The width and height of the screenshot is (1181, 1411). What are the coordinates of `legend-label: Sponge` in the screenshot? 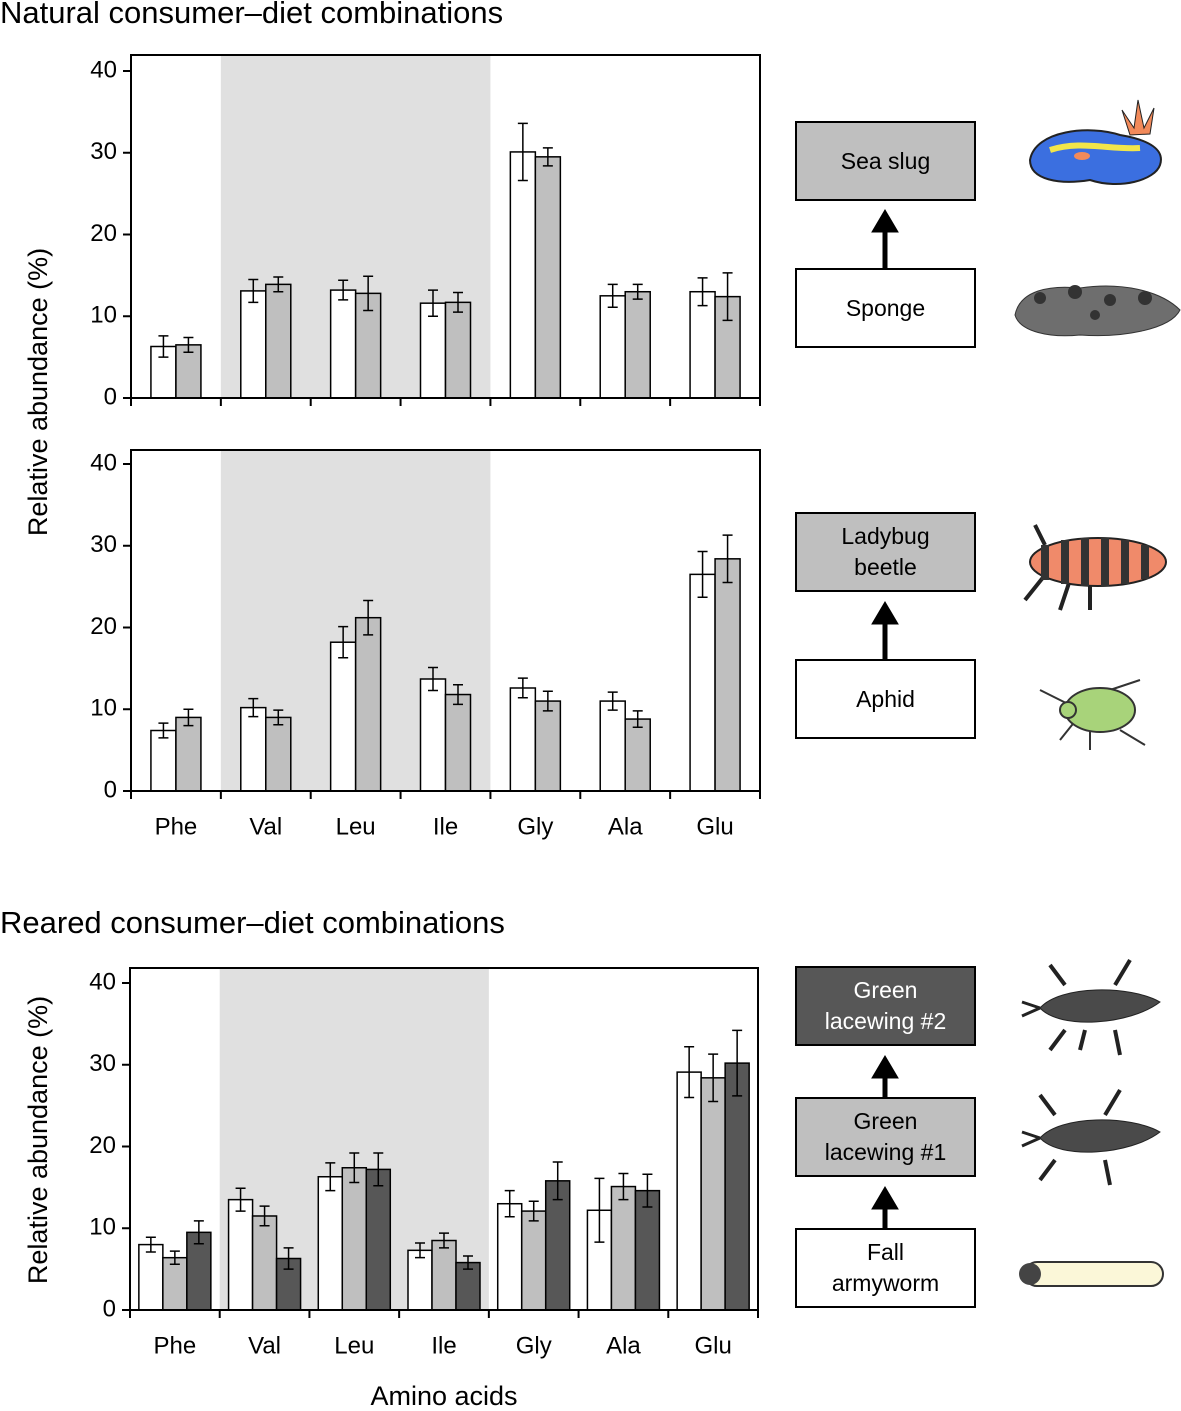 It's located at (885, 307).